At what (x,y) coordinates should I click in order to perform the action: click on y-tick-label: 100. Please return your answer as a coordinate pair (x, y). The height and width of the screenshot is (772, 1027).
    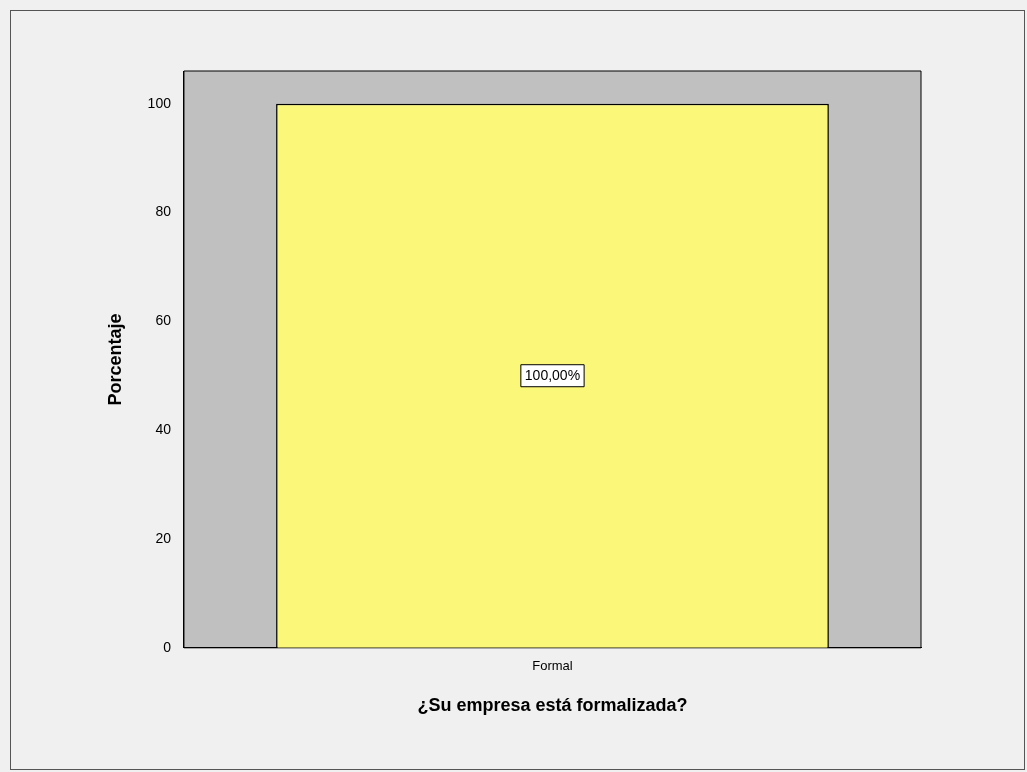
    Looking at the image, I should click on (159, 102).